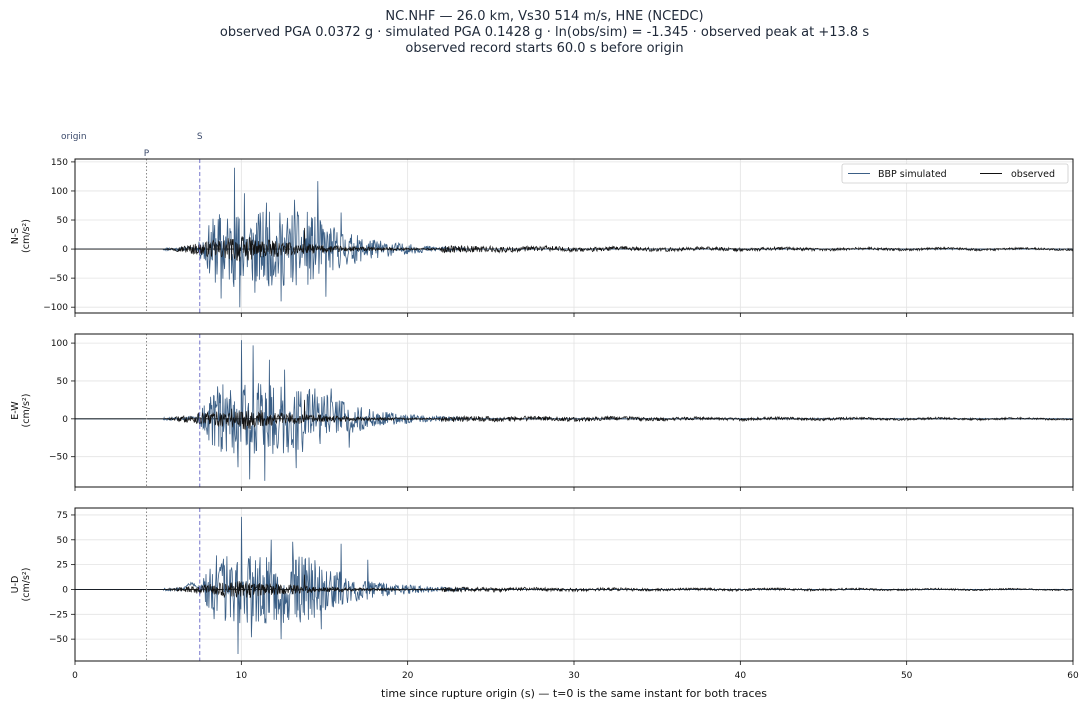 This screenshot has width=1089, height=710. Describe the element at coordinates (147, 154) in the screenshot. I see `p-arrival-label: P` at that location.